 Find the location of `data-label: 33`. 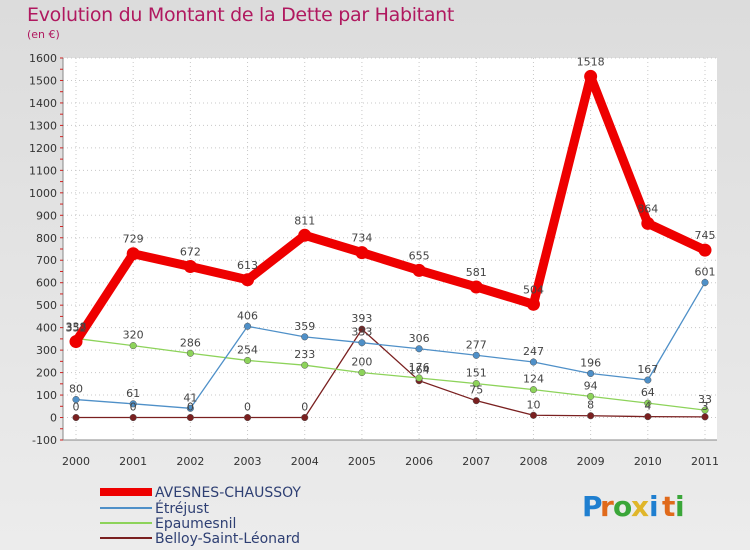

data-label: 33 is located at coordinates (705, 399).